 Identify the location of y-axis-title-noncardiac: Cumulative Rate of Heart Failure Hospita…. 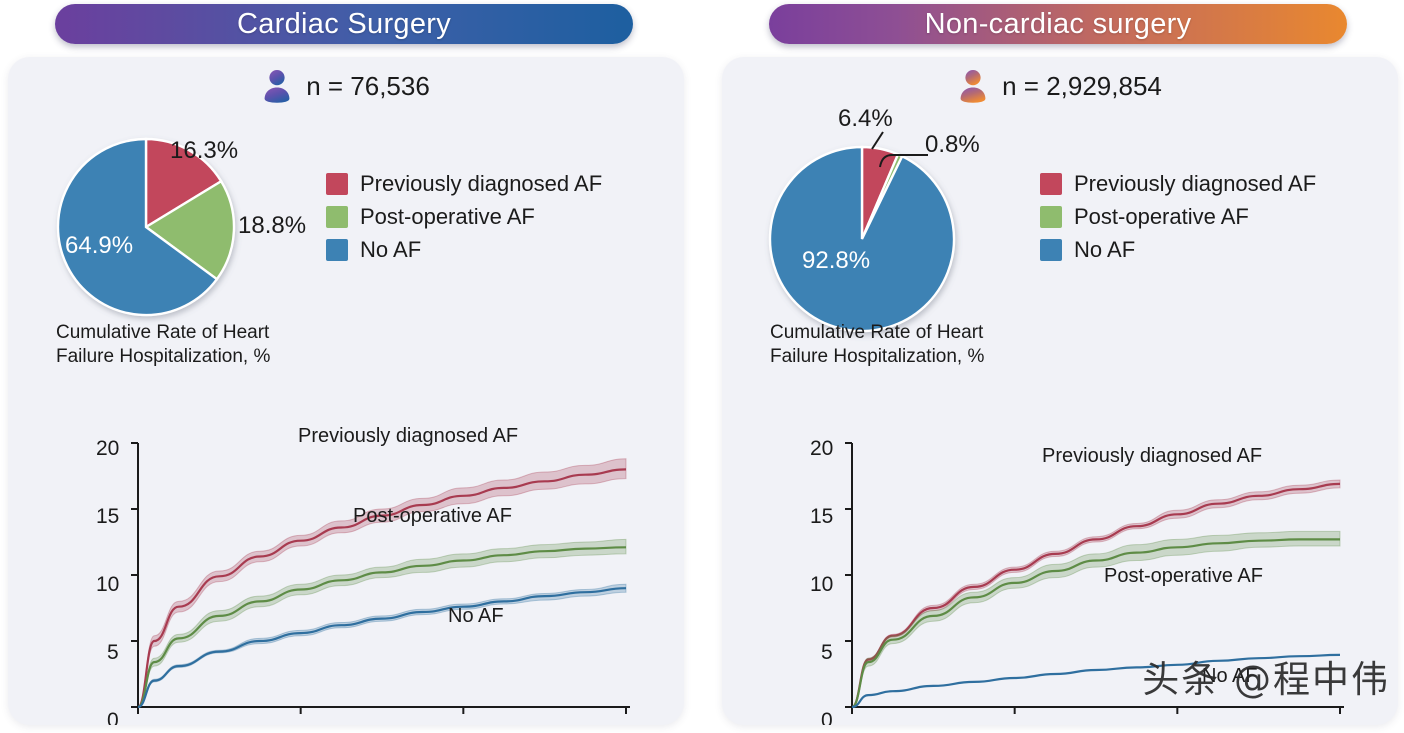
(877, 344).